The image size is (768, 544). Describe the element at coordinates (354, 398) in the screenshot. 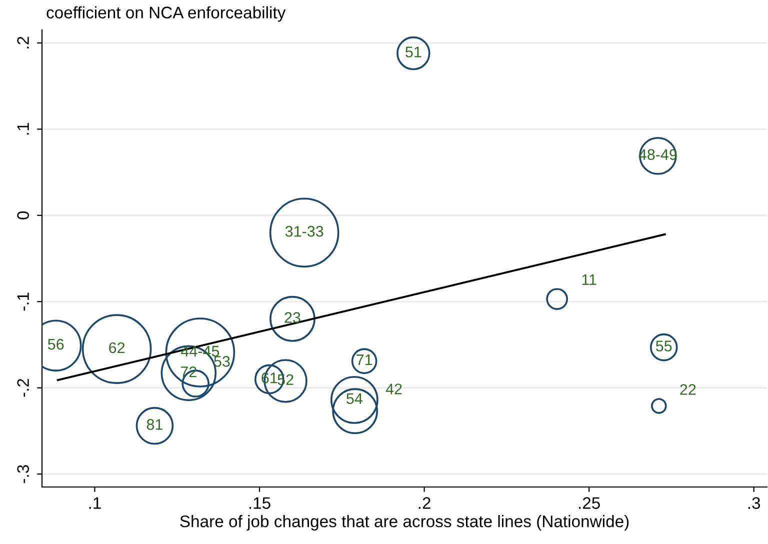

I see `annotation: 54` at that location.